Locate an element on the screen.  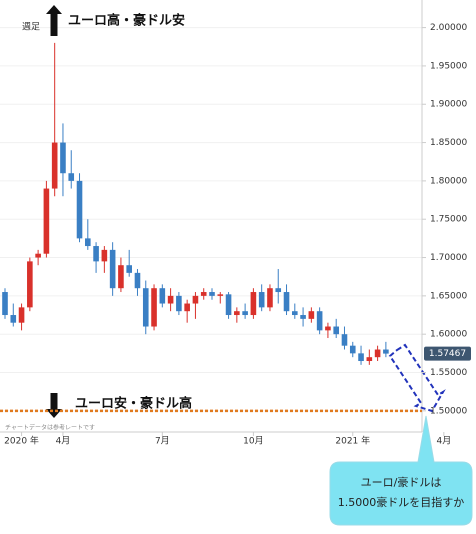
last-price-label: 1.57467 is located at coordinates (447, 354).